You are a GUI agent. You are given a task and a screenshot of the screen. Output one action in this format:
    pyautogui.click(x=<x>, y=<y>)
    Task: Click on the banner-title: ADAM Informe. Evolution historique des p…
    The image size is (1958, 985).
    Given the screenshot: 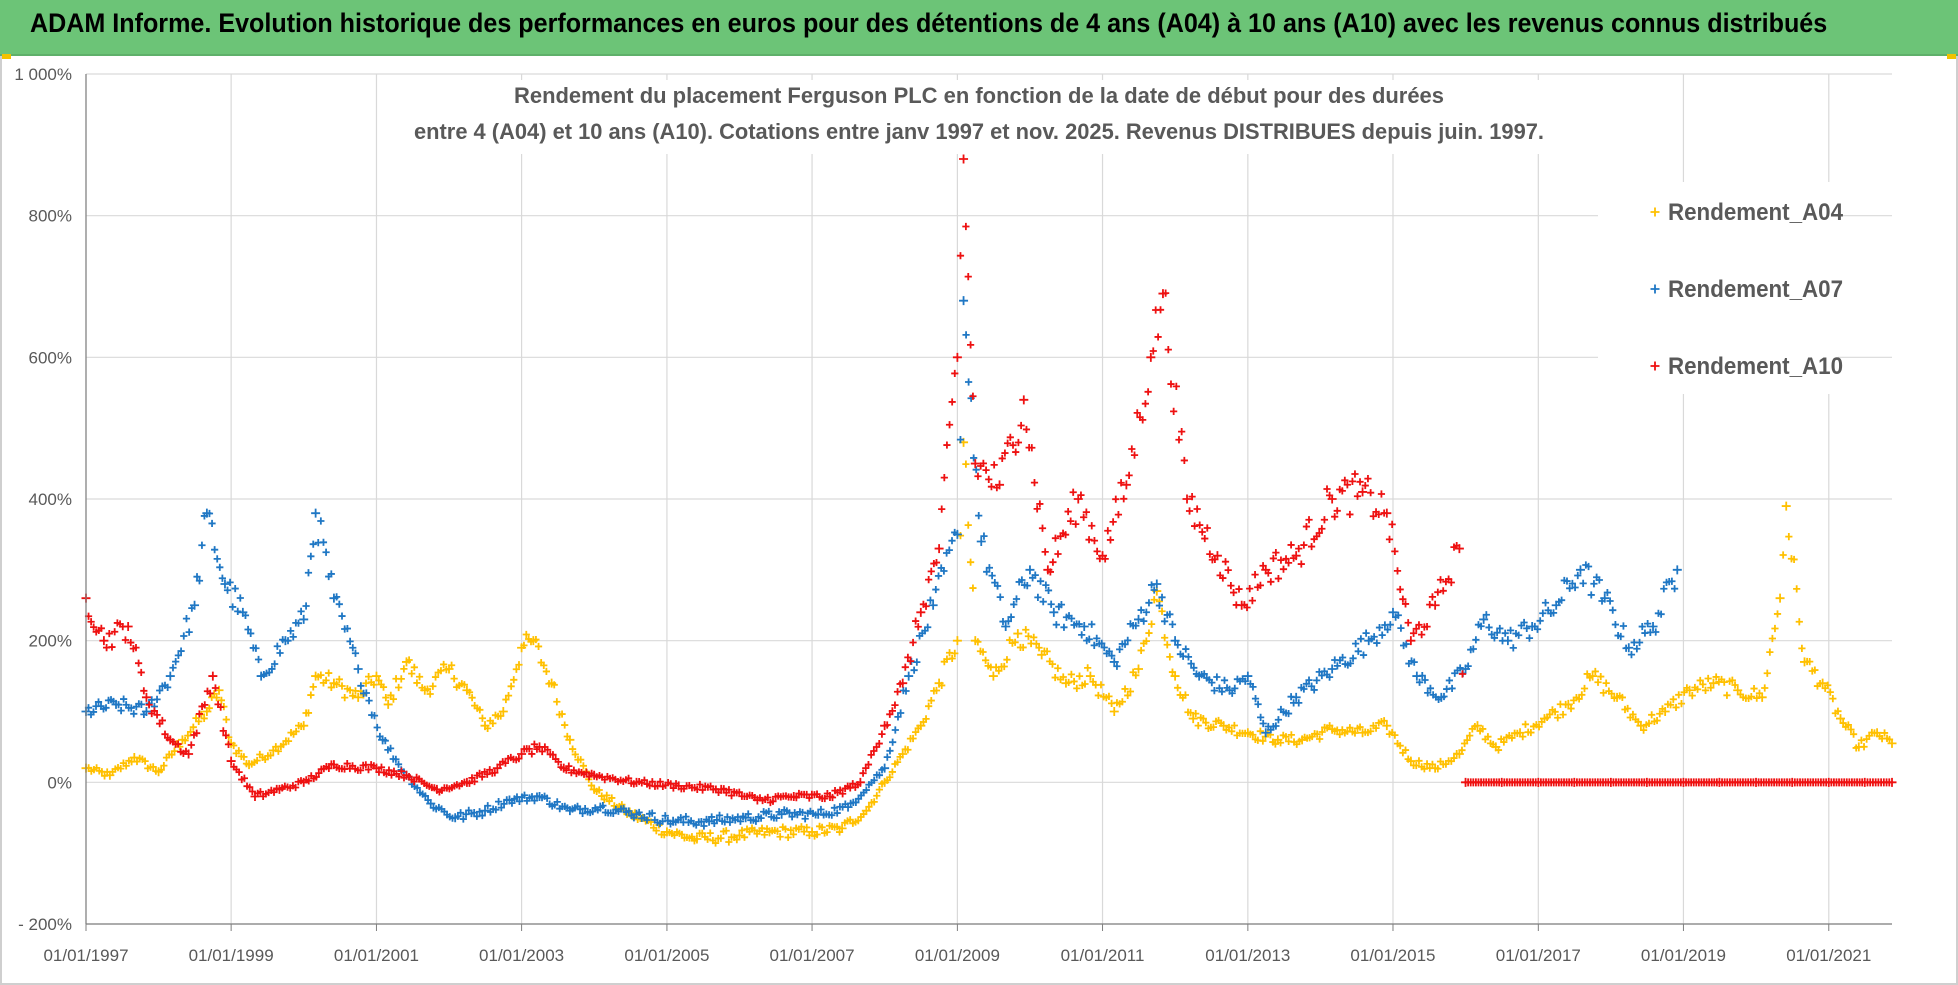 What is the action you would take?
    pyautogui.click(x=929, y=23)
    